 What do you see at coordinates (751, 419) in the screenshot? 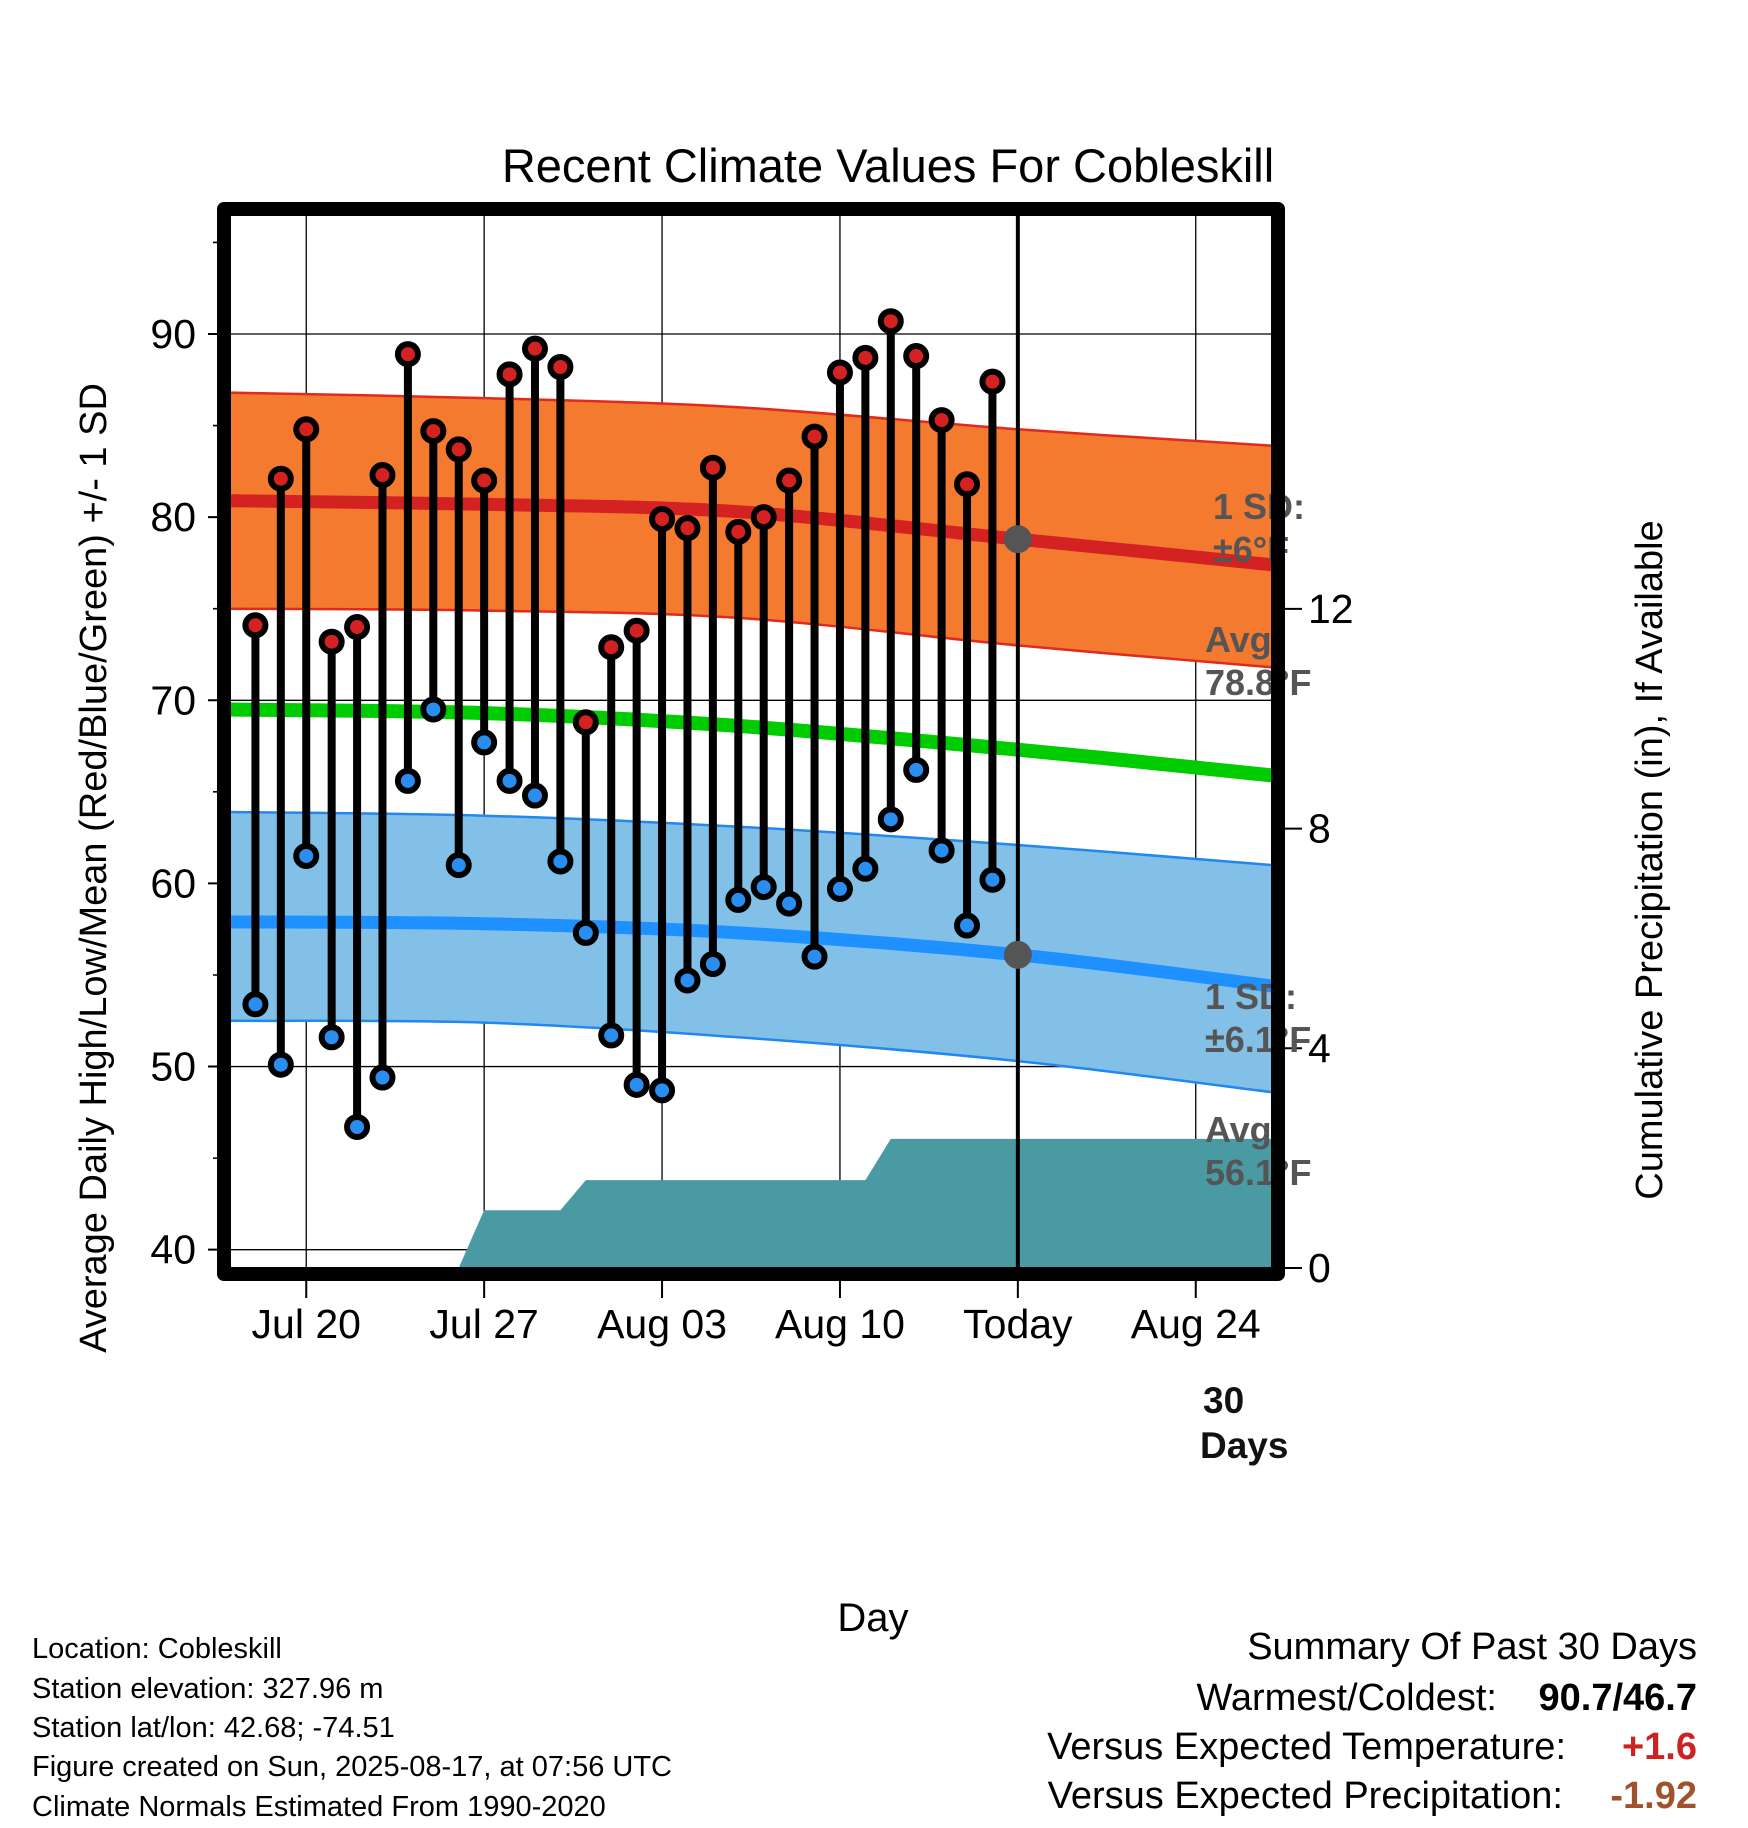
I see `high-sd-upper-line` at bounding box center [751, 419].